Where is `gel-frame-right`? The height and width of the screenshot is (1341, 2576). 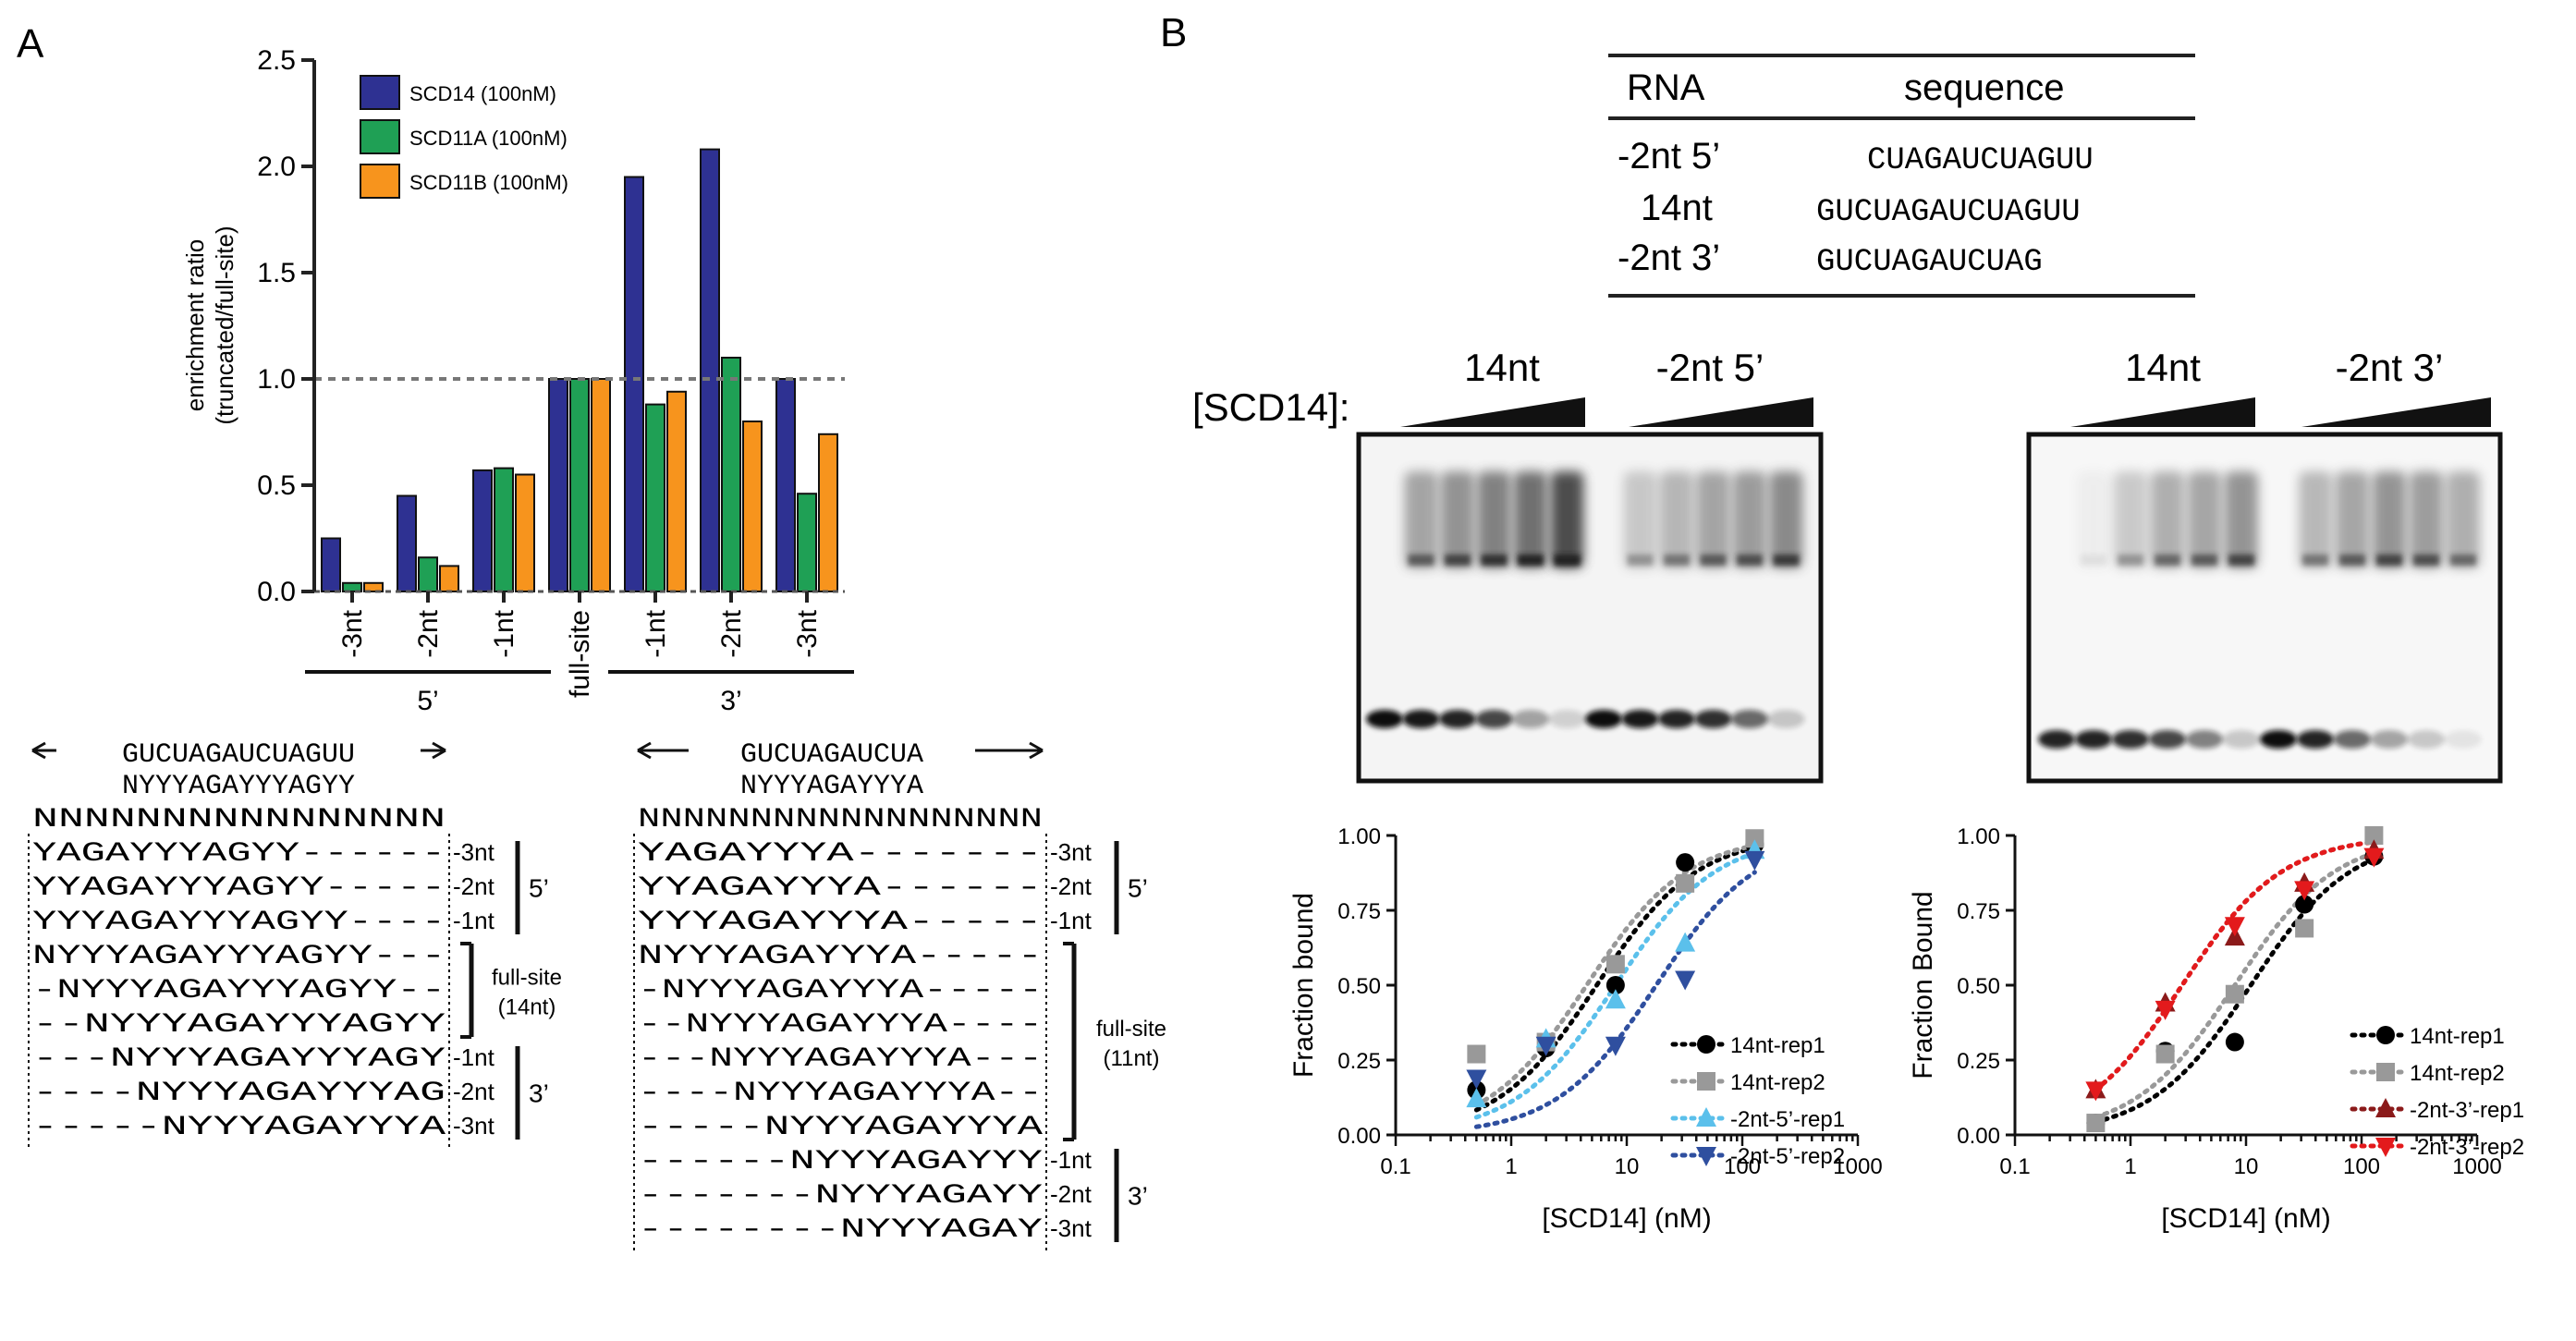 gel-frame-right is located at coordinates (2264, 608).